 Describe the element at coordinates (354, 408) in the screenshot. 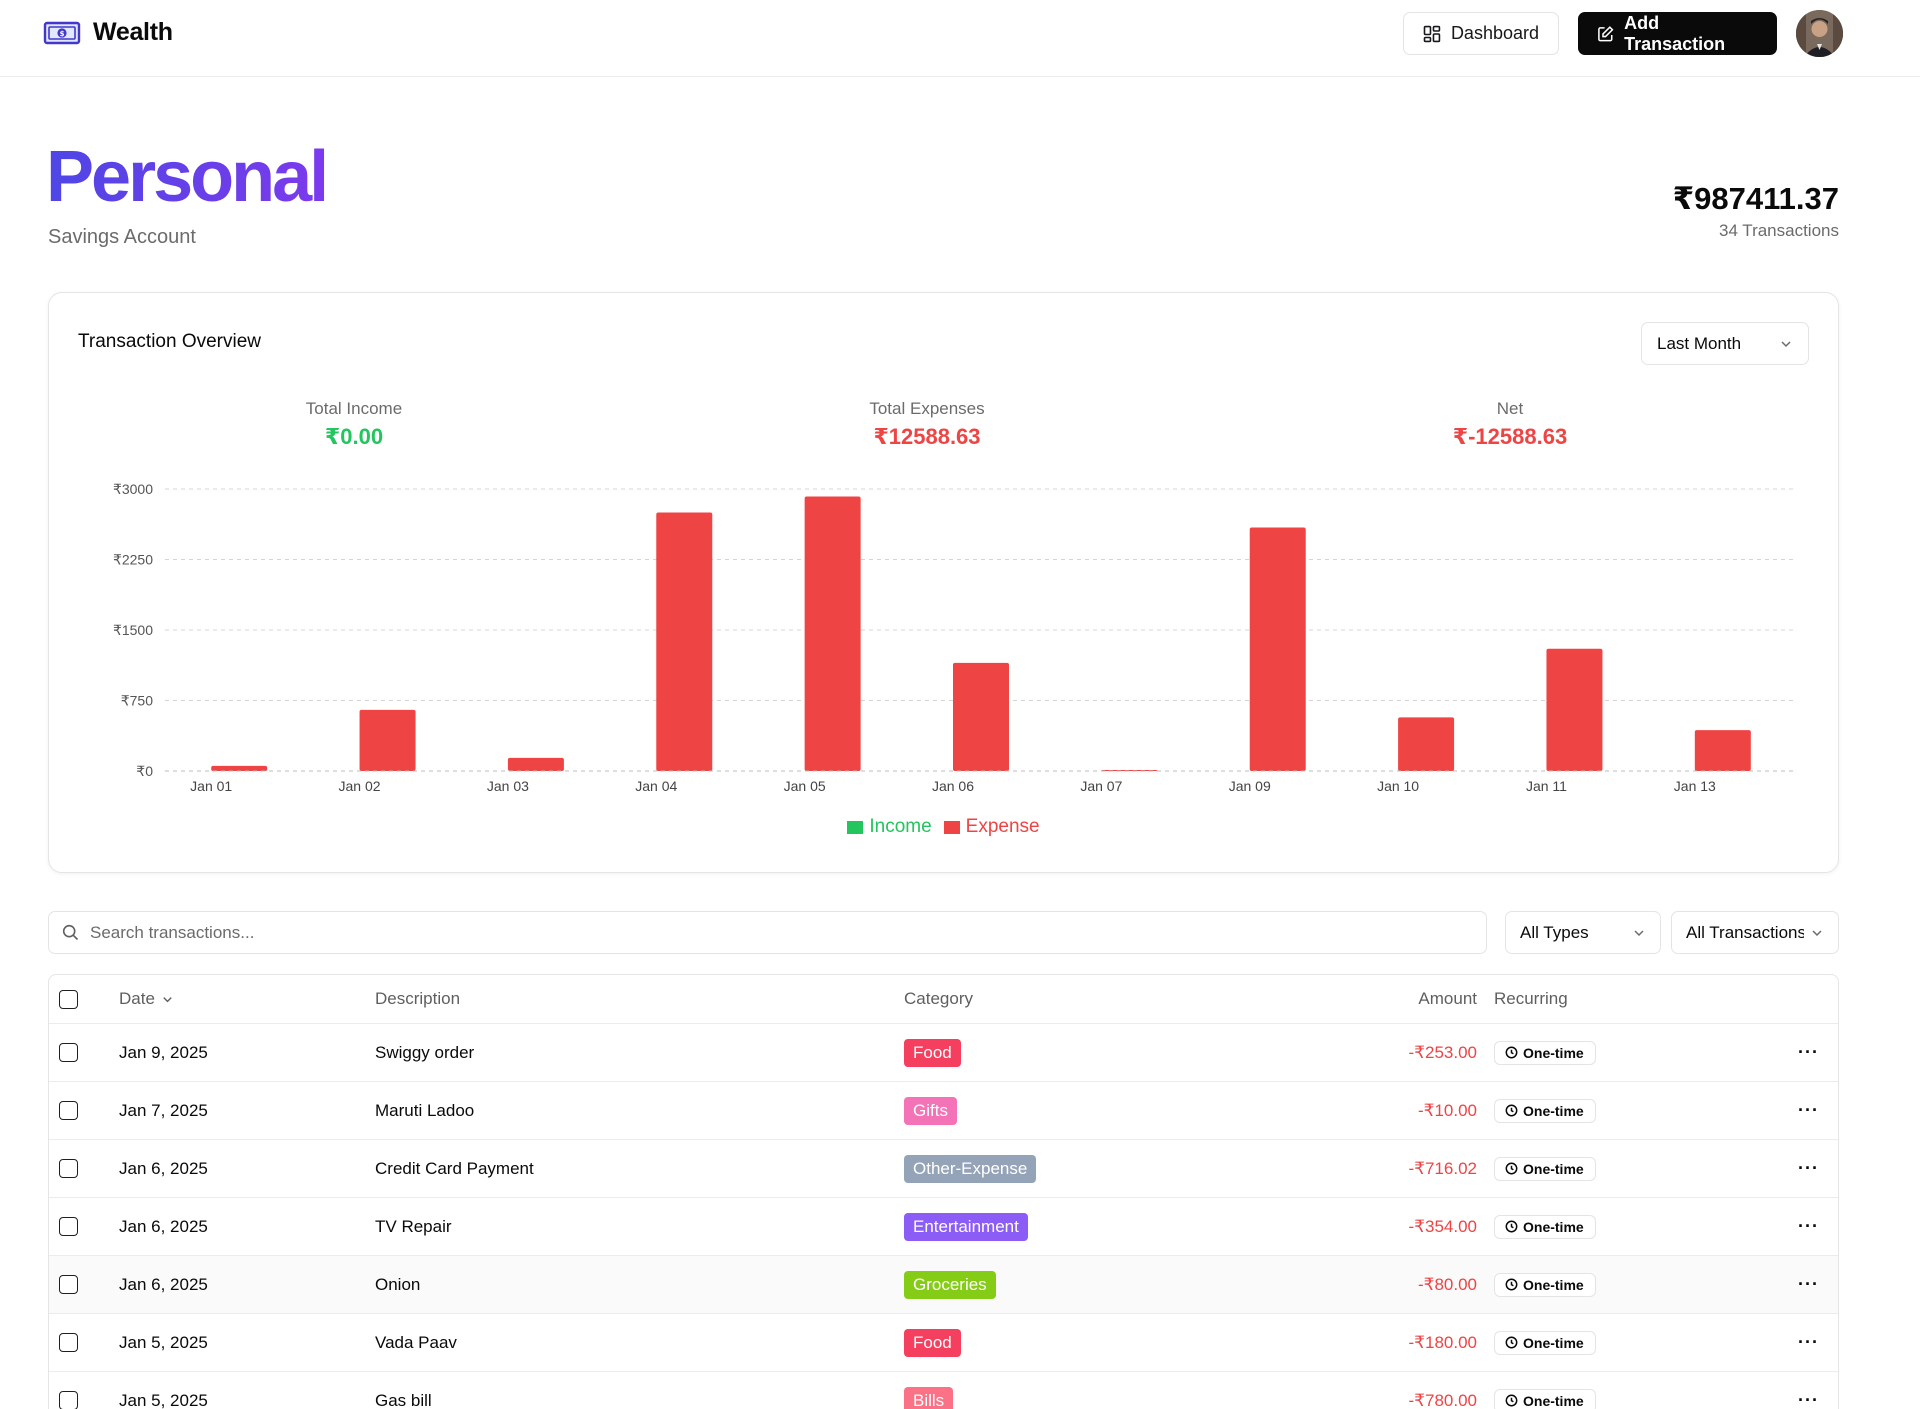

I see `total-income-label: Total Income` at that location.